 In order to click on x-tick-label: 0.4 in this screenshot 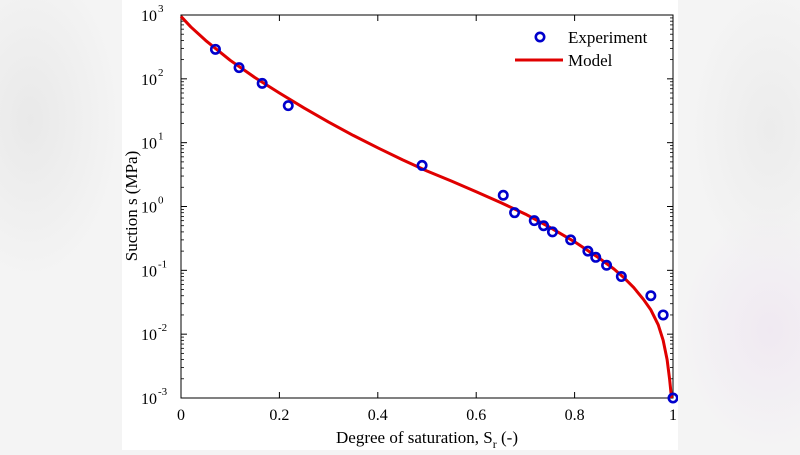, I will do `click(378, 415)`.